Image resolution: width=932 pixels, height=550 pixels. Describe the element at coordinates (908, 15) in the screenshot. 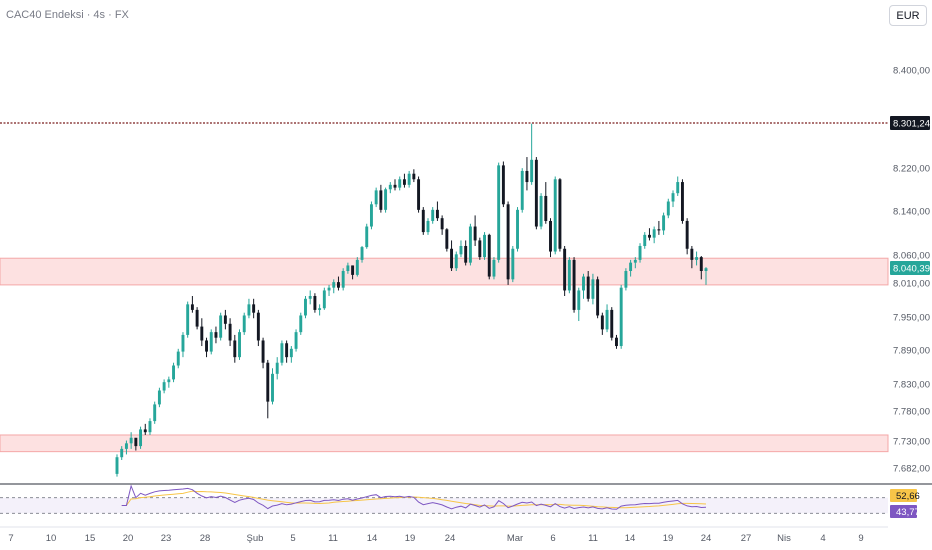

I see `currency-button: EUR` at that location.